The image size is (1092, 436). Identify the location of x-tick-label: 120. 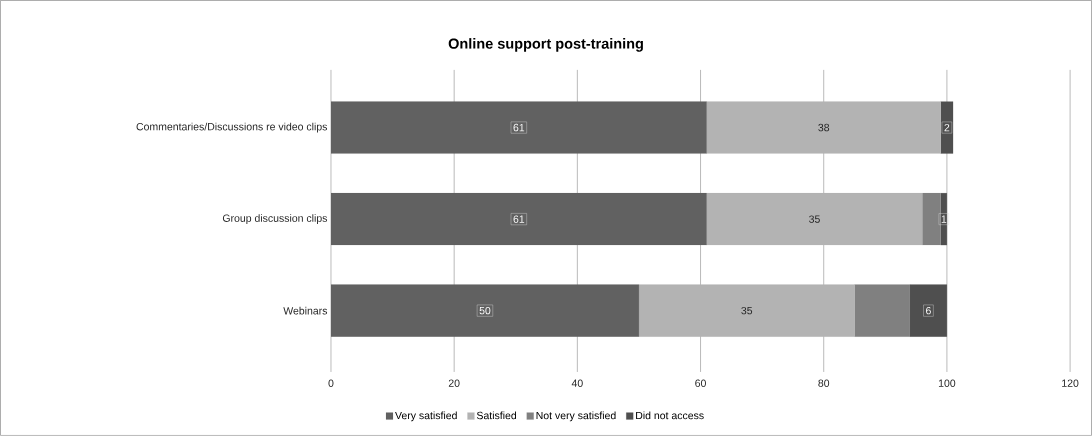
(1070, 383).